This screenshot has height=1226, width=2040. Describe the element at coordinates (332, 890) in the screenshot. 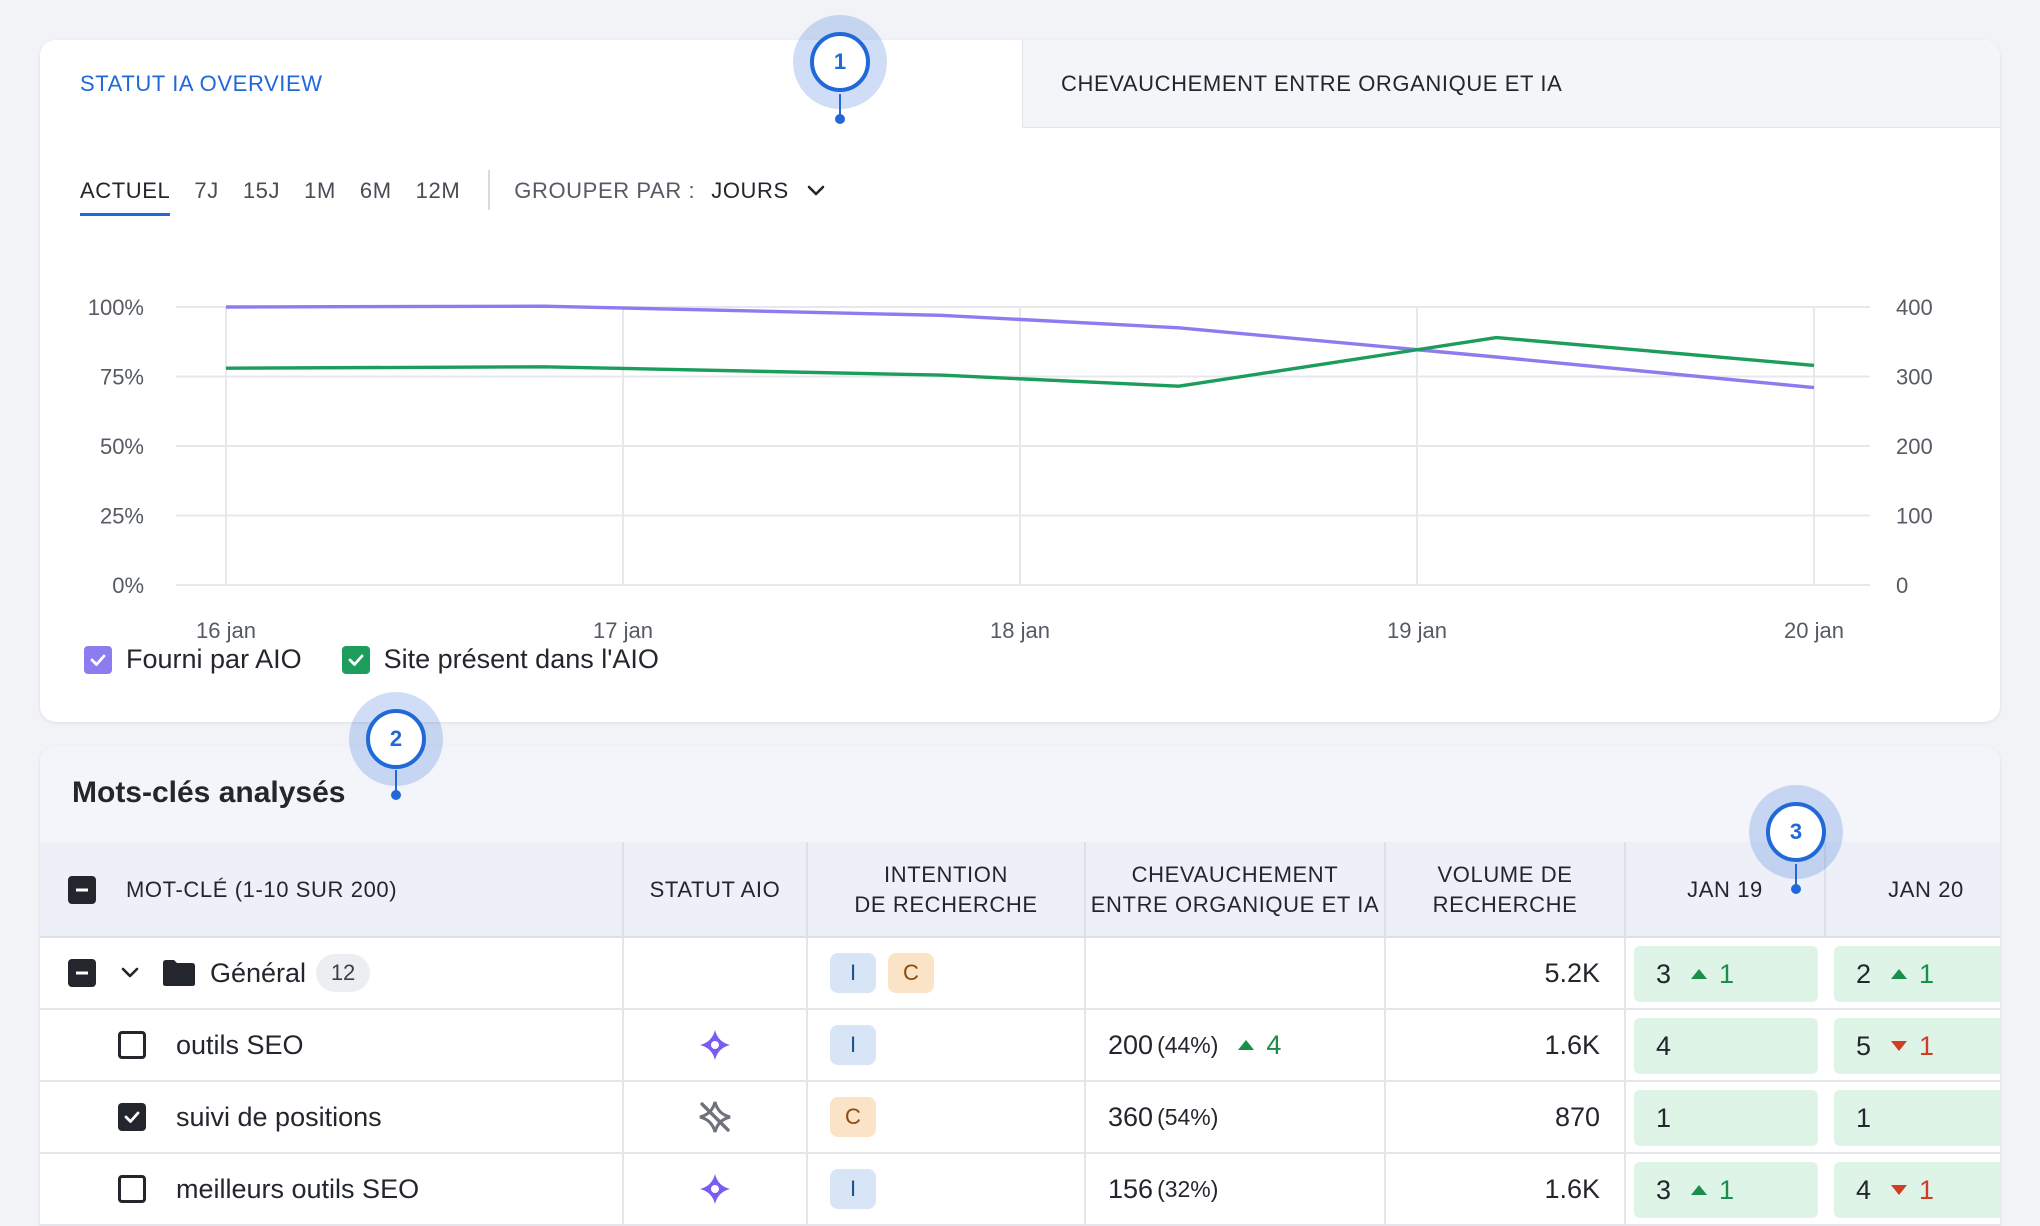

I see `column-keyword: MOT-CLÉ (1-10 SUR 200)` at that location.